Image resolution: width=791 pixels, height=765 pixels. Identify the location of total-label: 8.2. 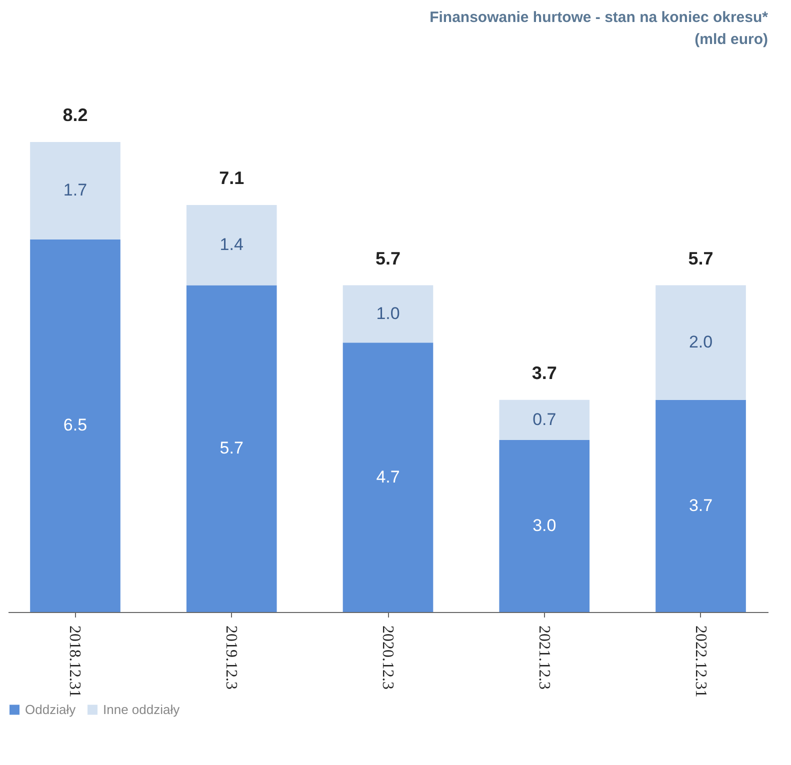
(75, 115).